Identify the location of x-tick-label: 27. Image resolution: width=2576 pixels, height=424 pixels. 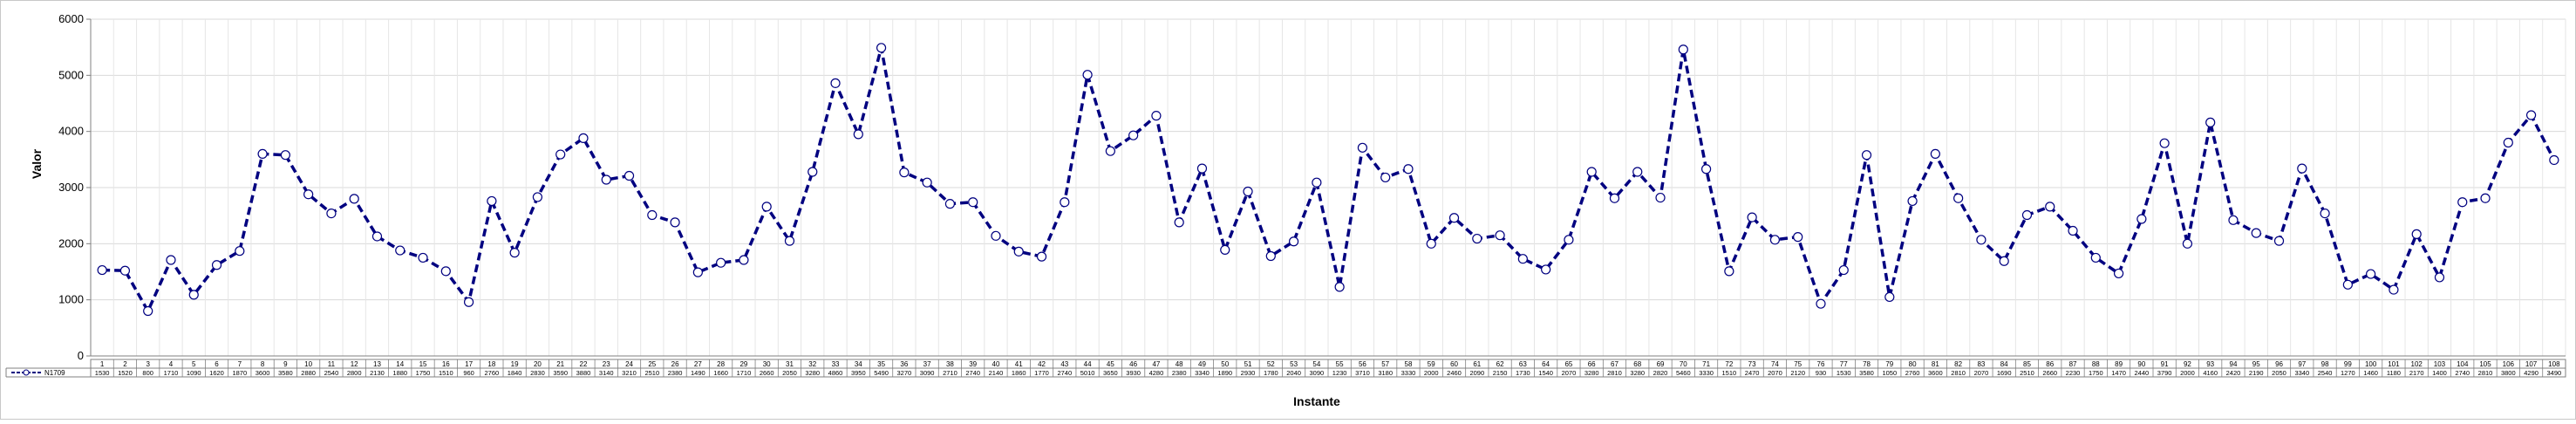
(698, 364).